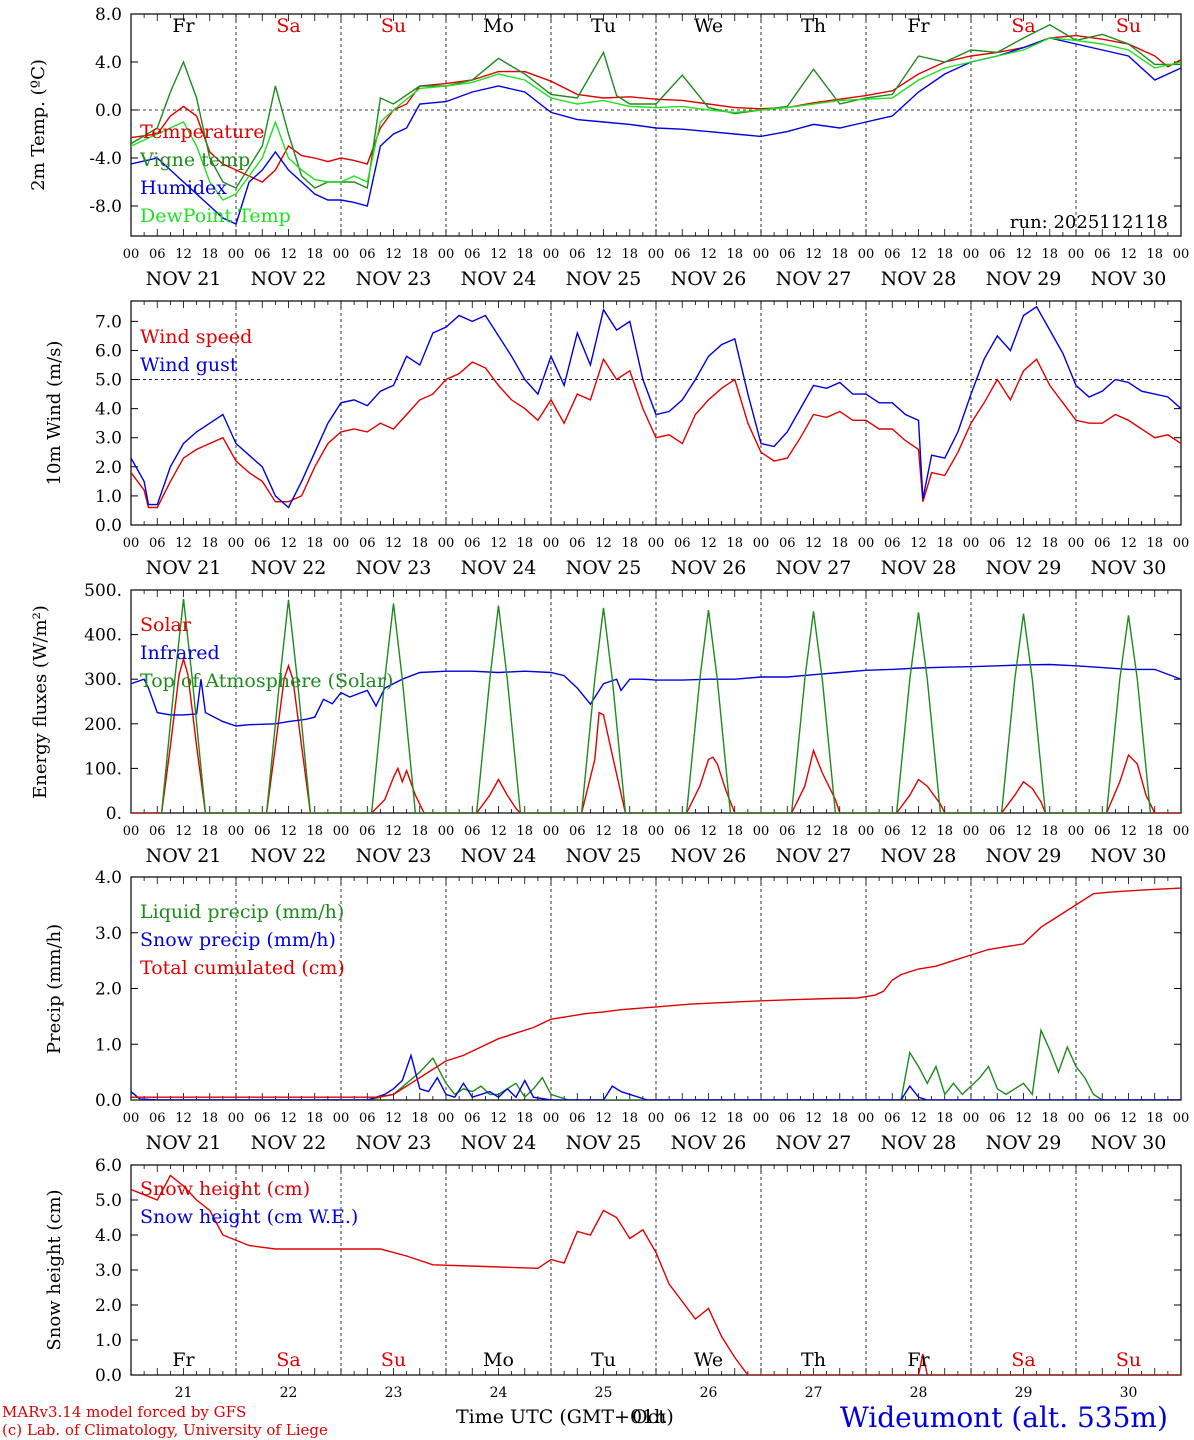 The image size is (1194, 1440). Describe the element at coordinates (215, 216) in the screenshot. I see `legend-entry: DewPoint Temp` at that location.